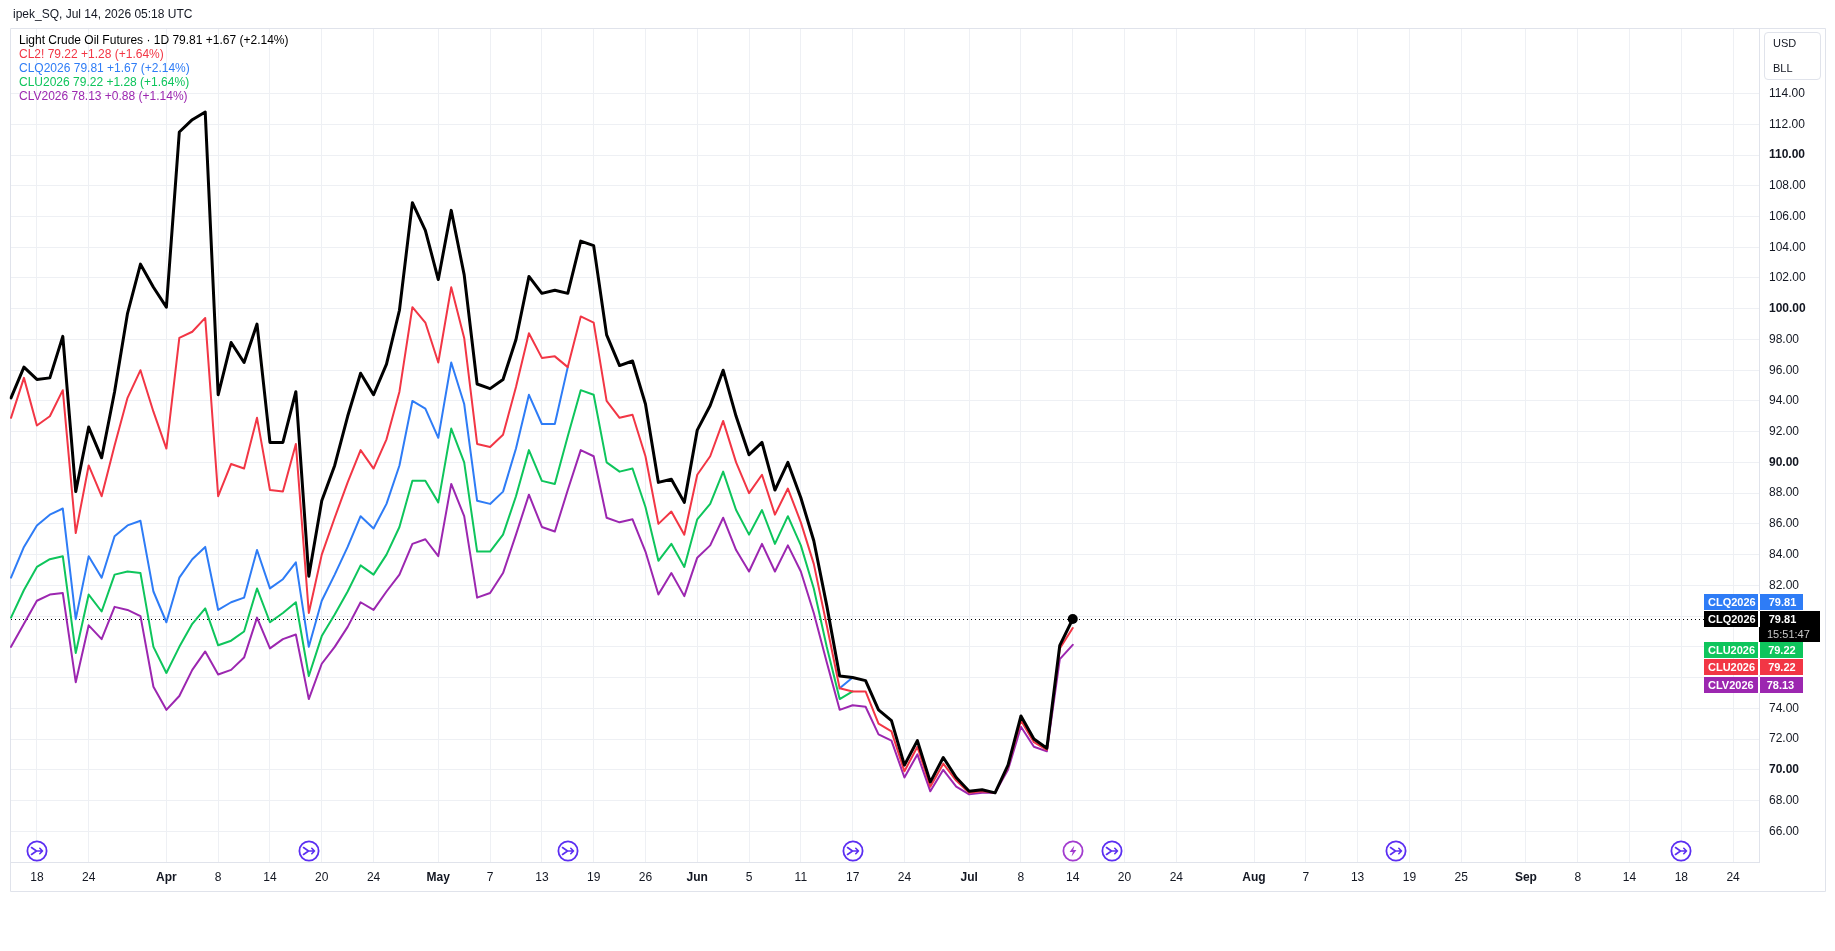 The height and width of the screenshot is (951, 1835). Describe the element at coordinates (103, 14) in the screenshot. I see `chart-title: ipek_SQ, Jul 14, 2026 05:18 UTC` at that location.